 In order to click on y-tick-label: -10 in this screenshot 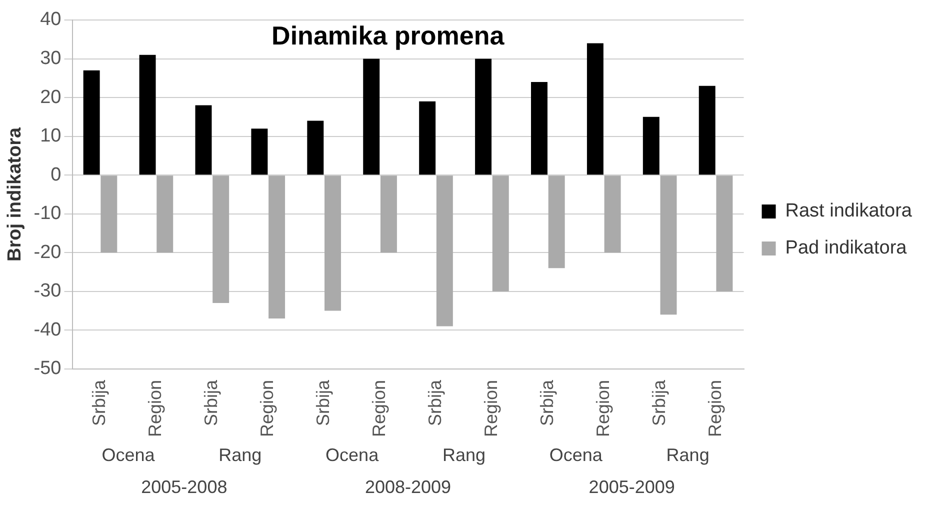, I will do `click(48, 213)`.